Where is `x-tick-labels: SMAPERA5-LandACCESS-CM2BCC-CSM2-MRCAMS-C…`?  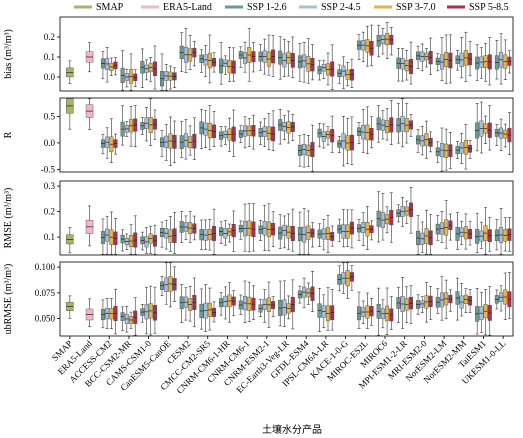
x-tick-labels: SMAPERA5-LandACCESS-CM2BCC-CSM2-MRCAMS-C… is located at coordinates (279, 366).